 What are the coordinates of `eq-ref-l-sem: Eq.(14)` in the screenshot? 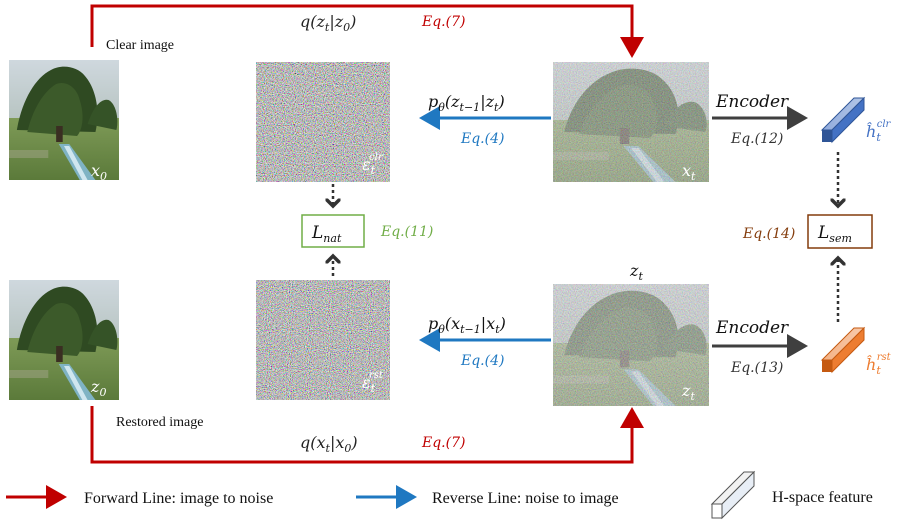 It's located at (768, 234).